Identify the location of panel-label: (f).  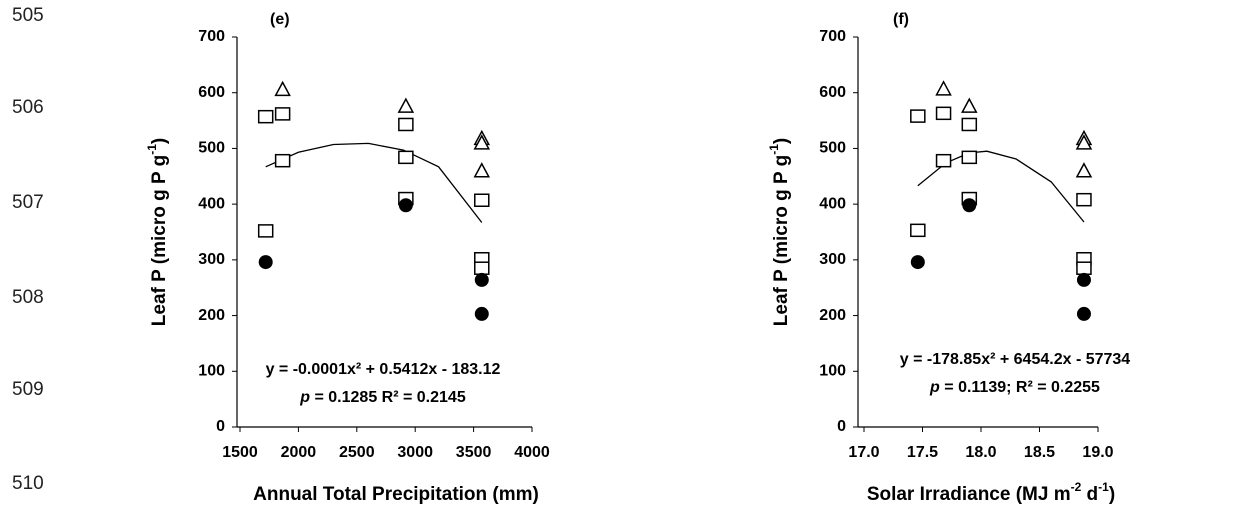
(901, 19).